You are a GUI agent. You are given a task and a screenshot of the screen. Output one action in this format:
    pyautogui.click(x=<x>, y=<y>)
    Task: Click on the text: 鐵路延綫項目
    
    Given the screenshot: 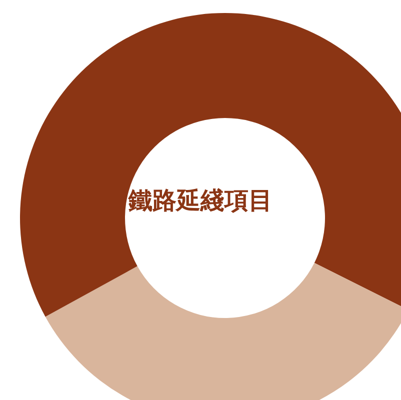 What is the action you would take?
    pyautogui.click(x=200, y=200)
    